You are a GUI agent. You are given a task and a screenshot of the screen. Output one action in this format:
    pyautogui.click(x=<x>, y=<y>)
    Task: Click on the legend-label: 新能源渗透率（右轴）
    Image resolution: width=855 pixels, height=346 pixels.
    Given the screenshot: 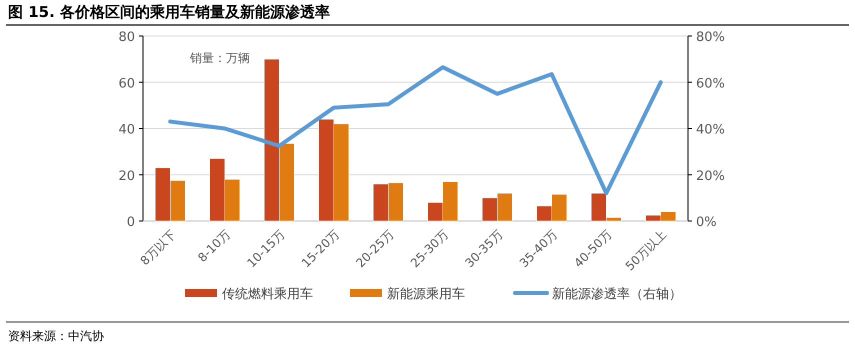 What is the action you would take?
    pyautogui.click(x=617, y=294)
    